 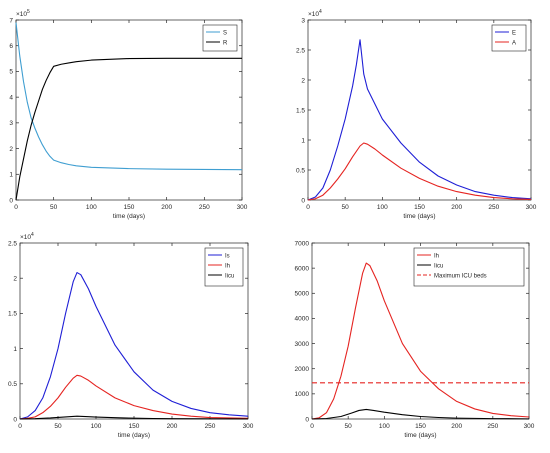 I want to click on series-line-s, so click(x=129, y=96).